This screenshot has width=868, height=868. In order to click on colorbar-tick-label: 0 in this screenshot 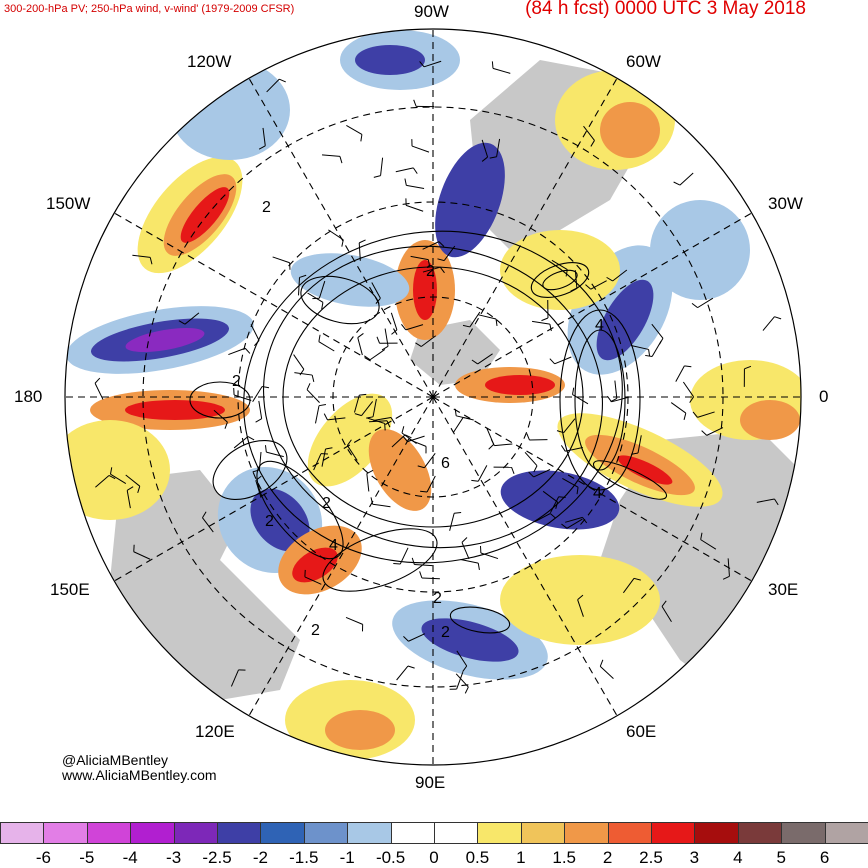, I will do `click(433, 858)`.